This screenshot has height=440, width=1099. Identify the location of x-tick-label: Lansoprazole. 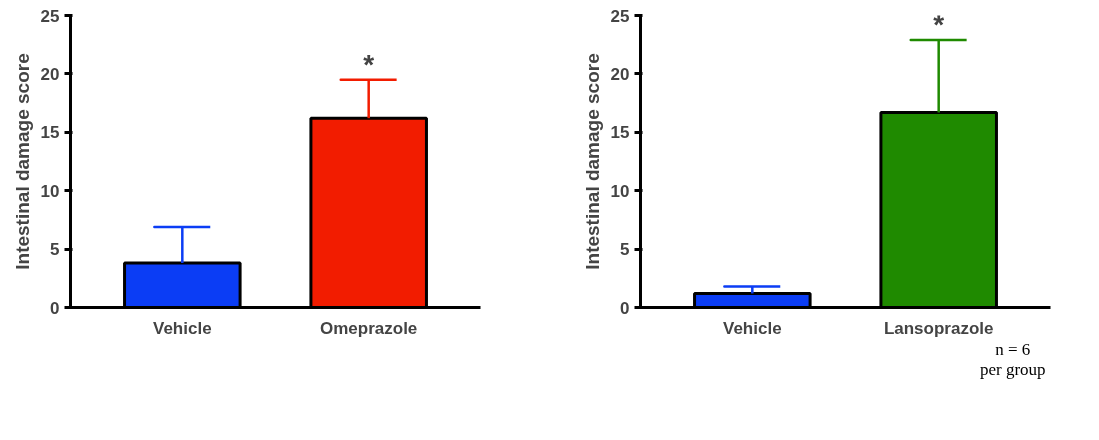
(938, 328).